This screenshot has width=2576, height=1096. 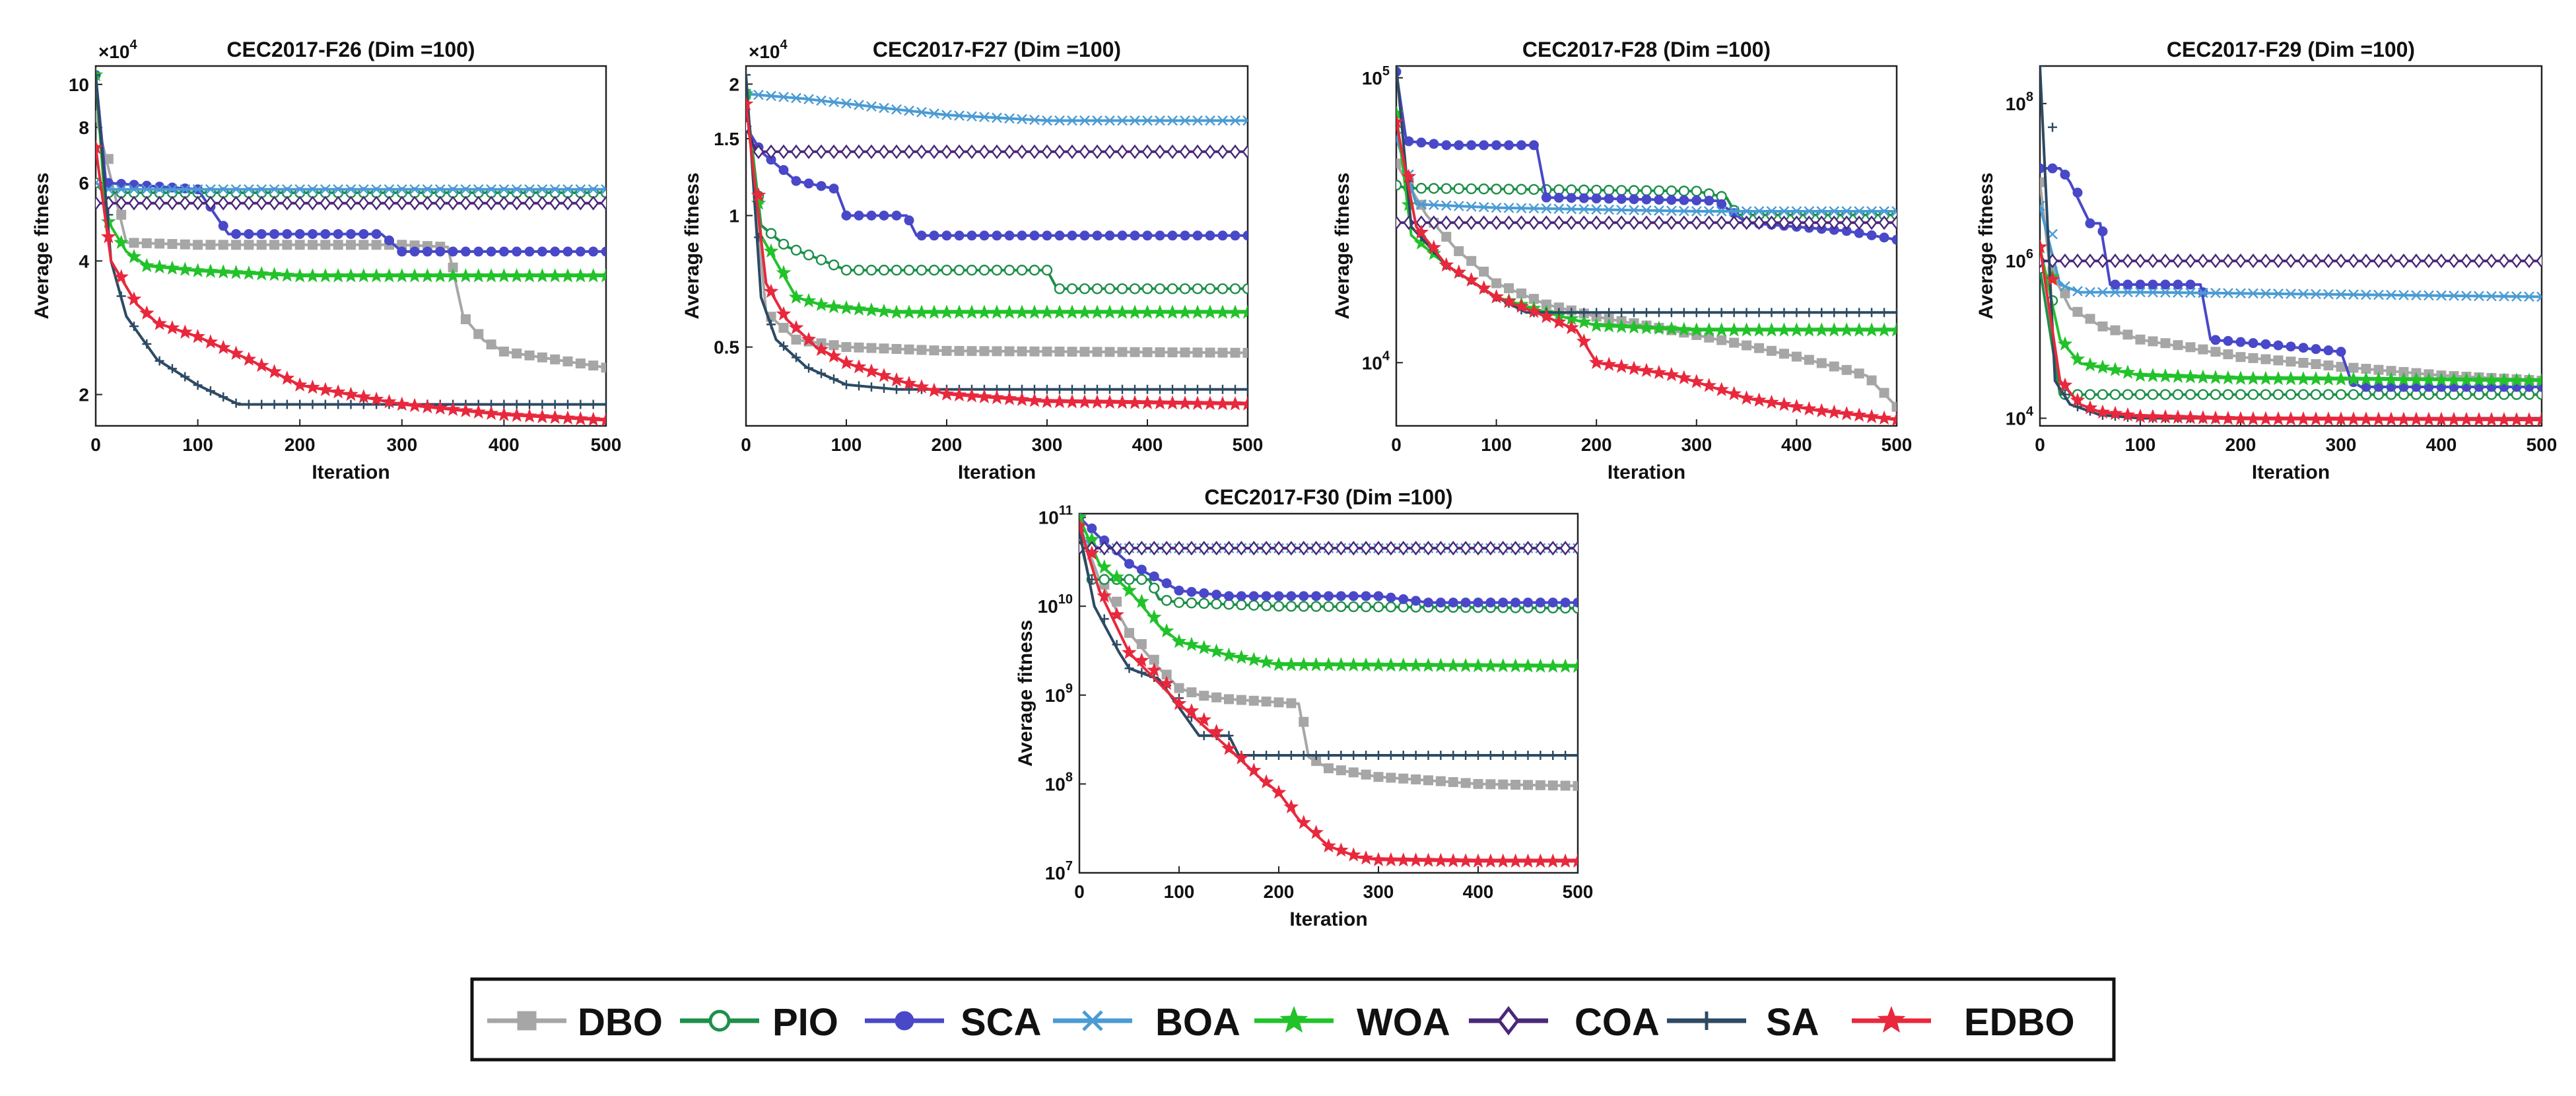 What do you see at coordinates (1328, 919) in the screenshot?
I see `x-axis-label: Iteration` at bounding box center [1328, 919].